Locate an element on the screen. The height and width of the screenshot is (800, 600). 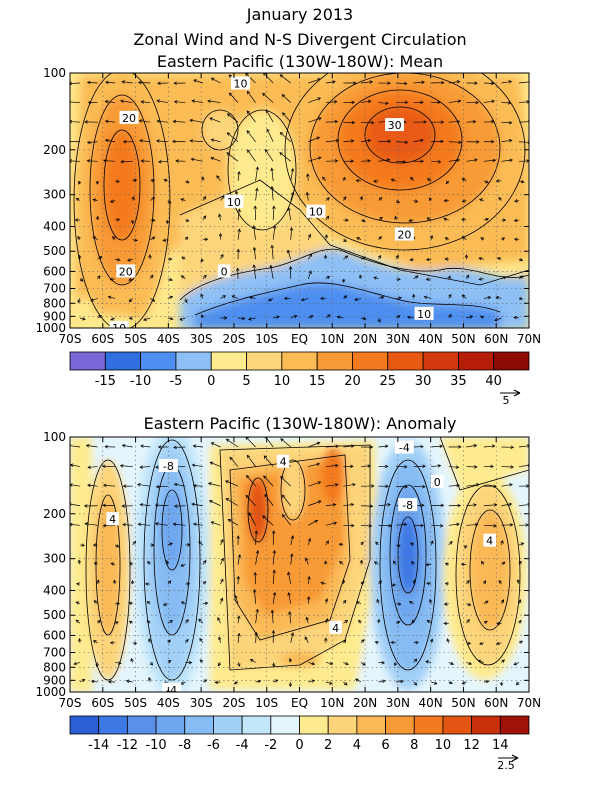
colorbar-label: -2 is located at coordinates (270, 745).